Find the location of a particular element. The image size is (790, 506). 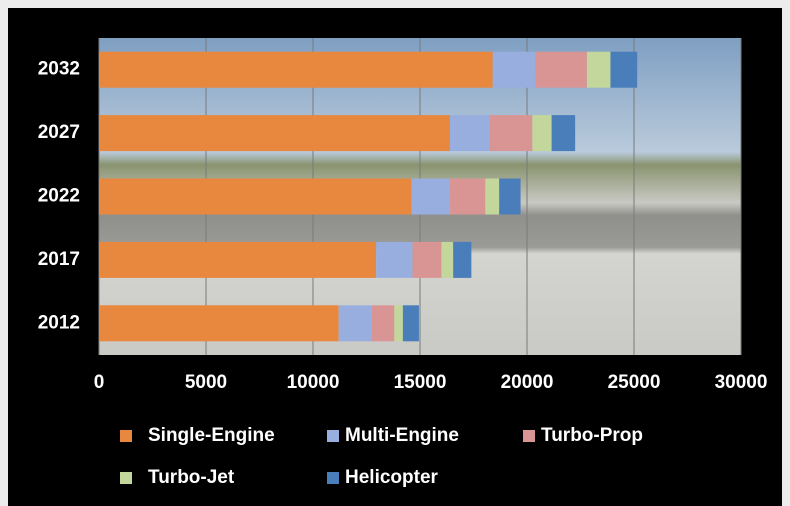

legend-label: Multi-Engine is located at coordinates (402, 435).